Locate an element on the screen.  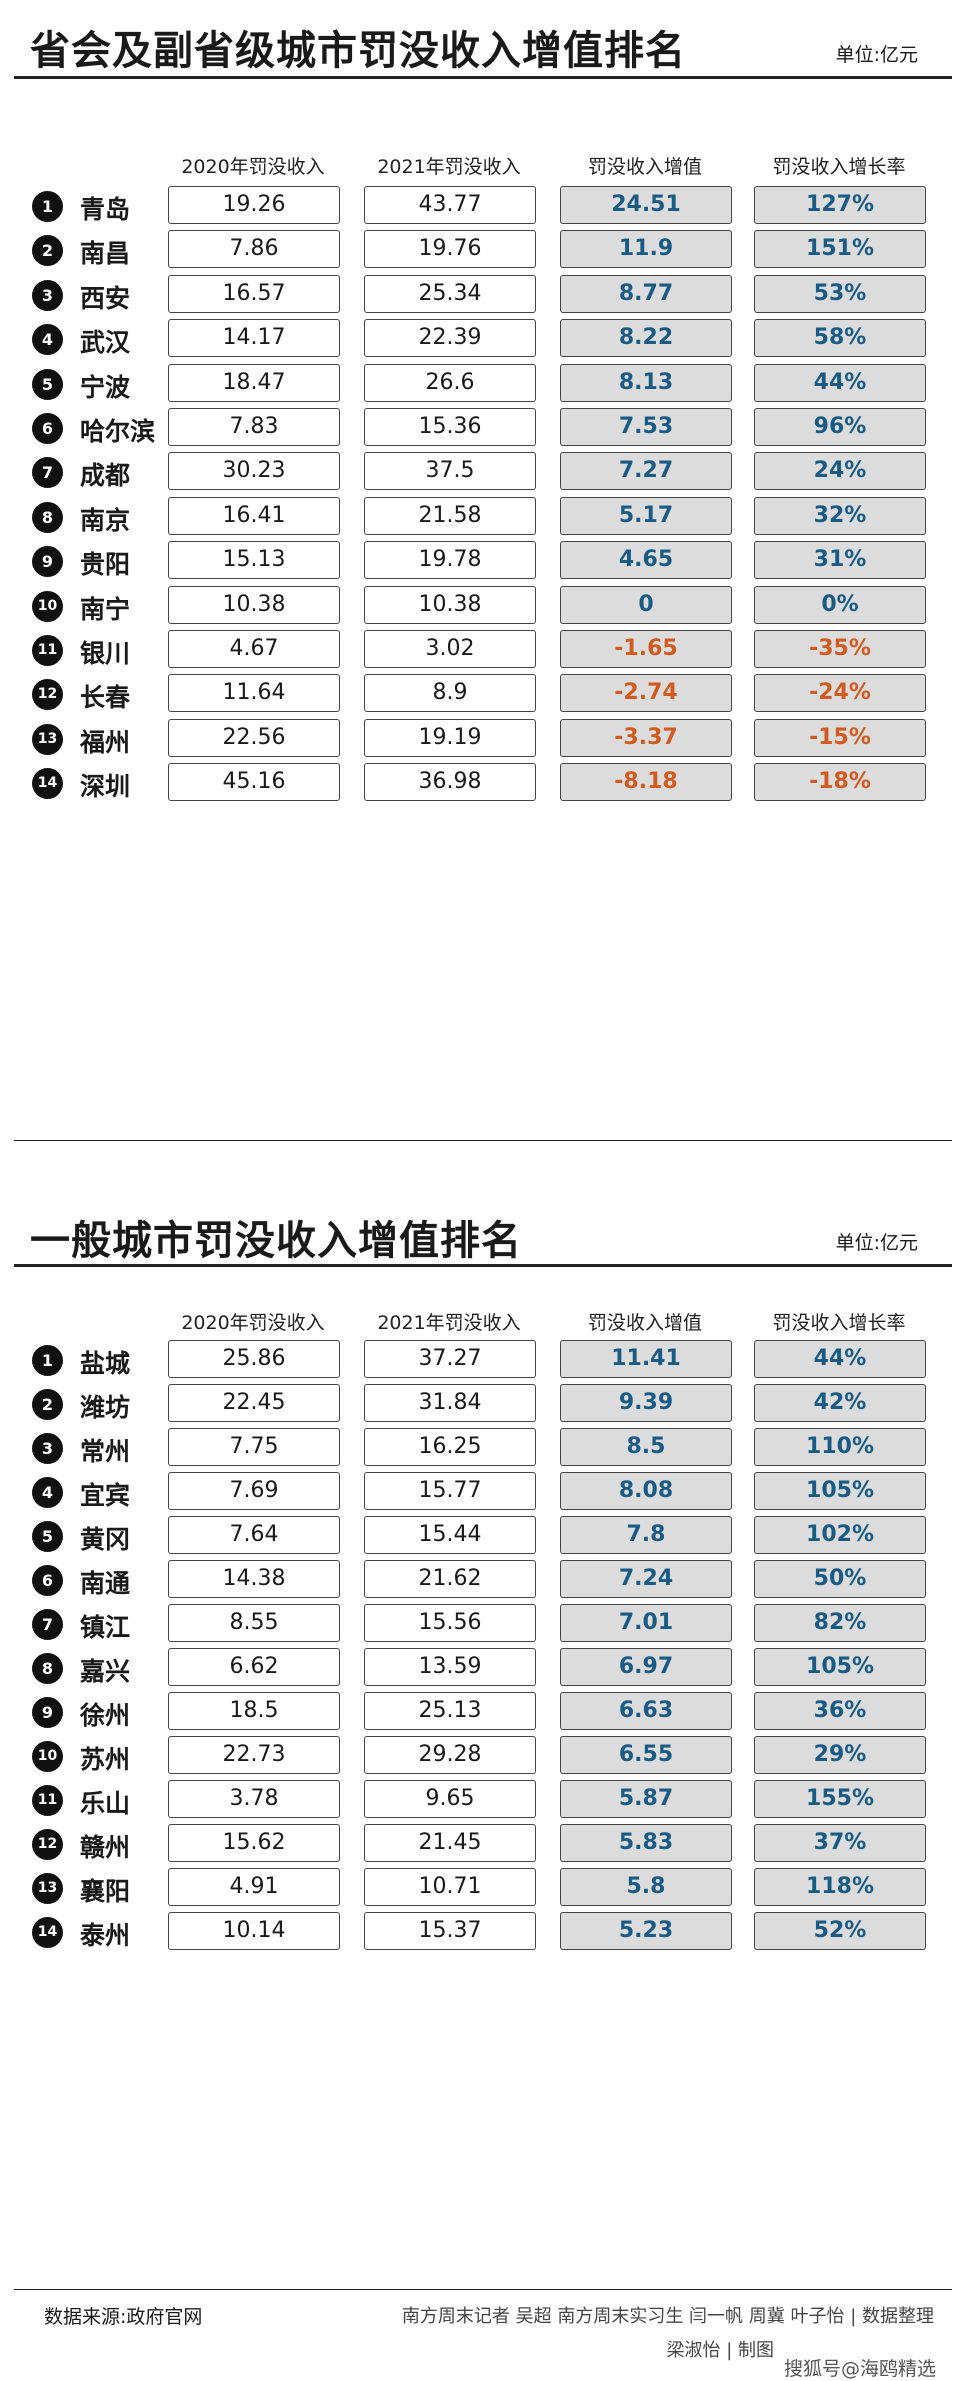
value-rate: -15% is located at coordinates (840, 737).